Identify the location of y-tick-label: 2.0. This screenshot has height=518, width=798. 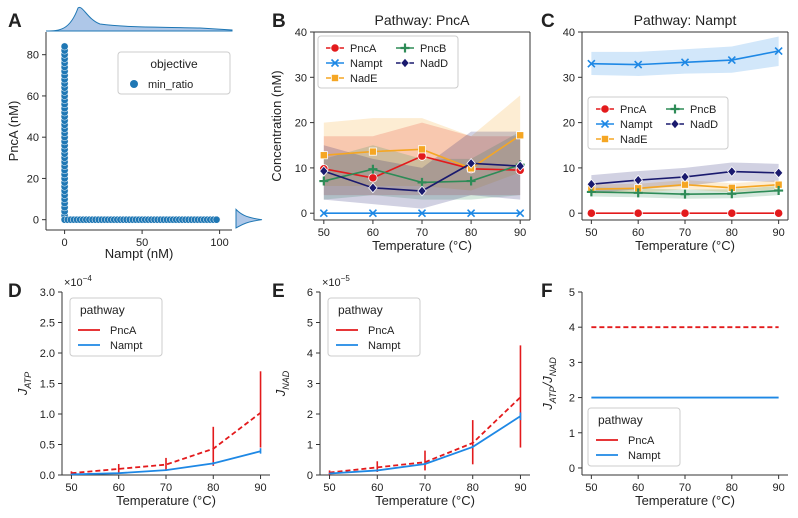
(47, 354).